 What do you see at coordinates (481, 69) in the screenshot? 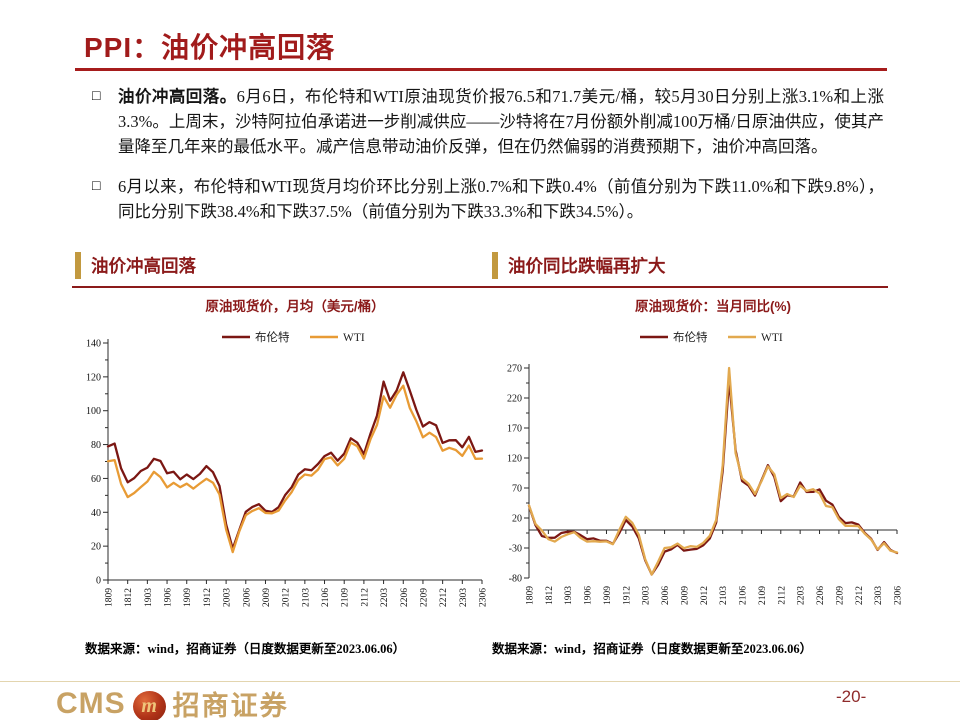
I see `title-underline` at bounding box center [481, 69].